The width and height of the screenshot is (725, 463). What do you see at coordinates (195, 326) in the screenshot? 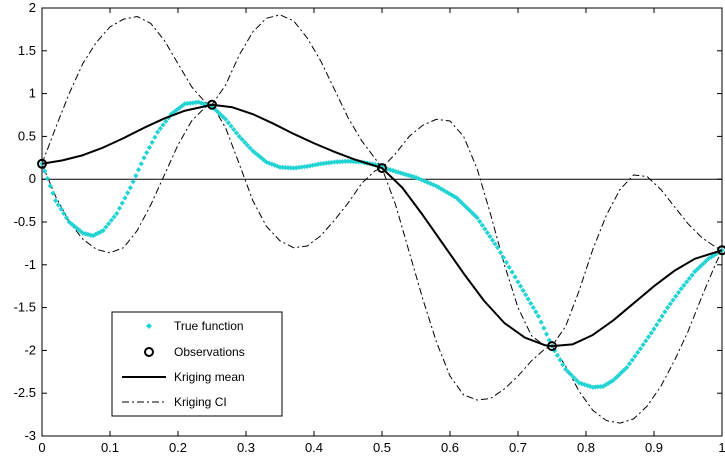
I see `legend-item-true-function: True function` at bounding box center [195, 326].